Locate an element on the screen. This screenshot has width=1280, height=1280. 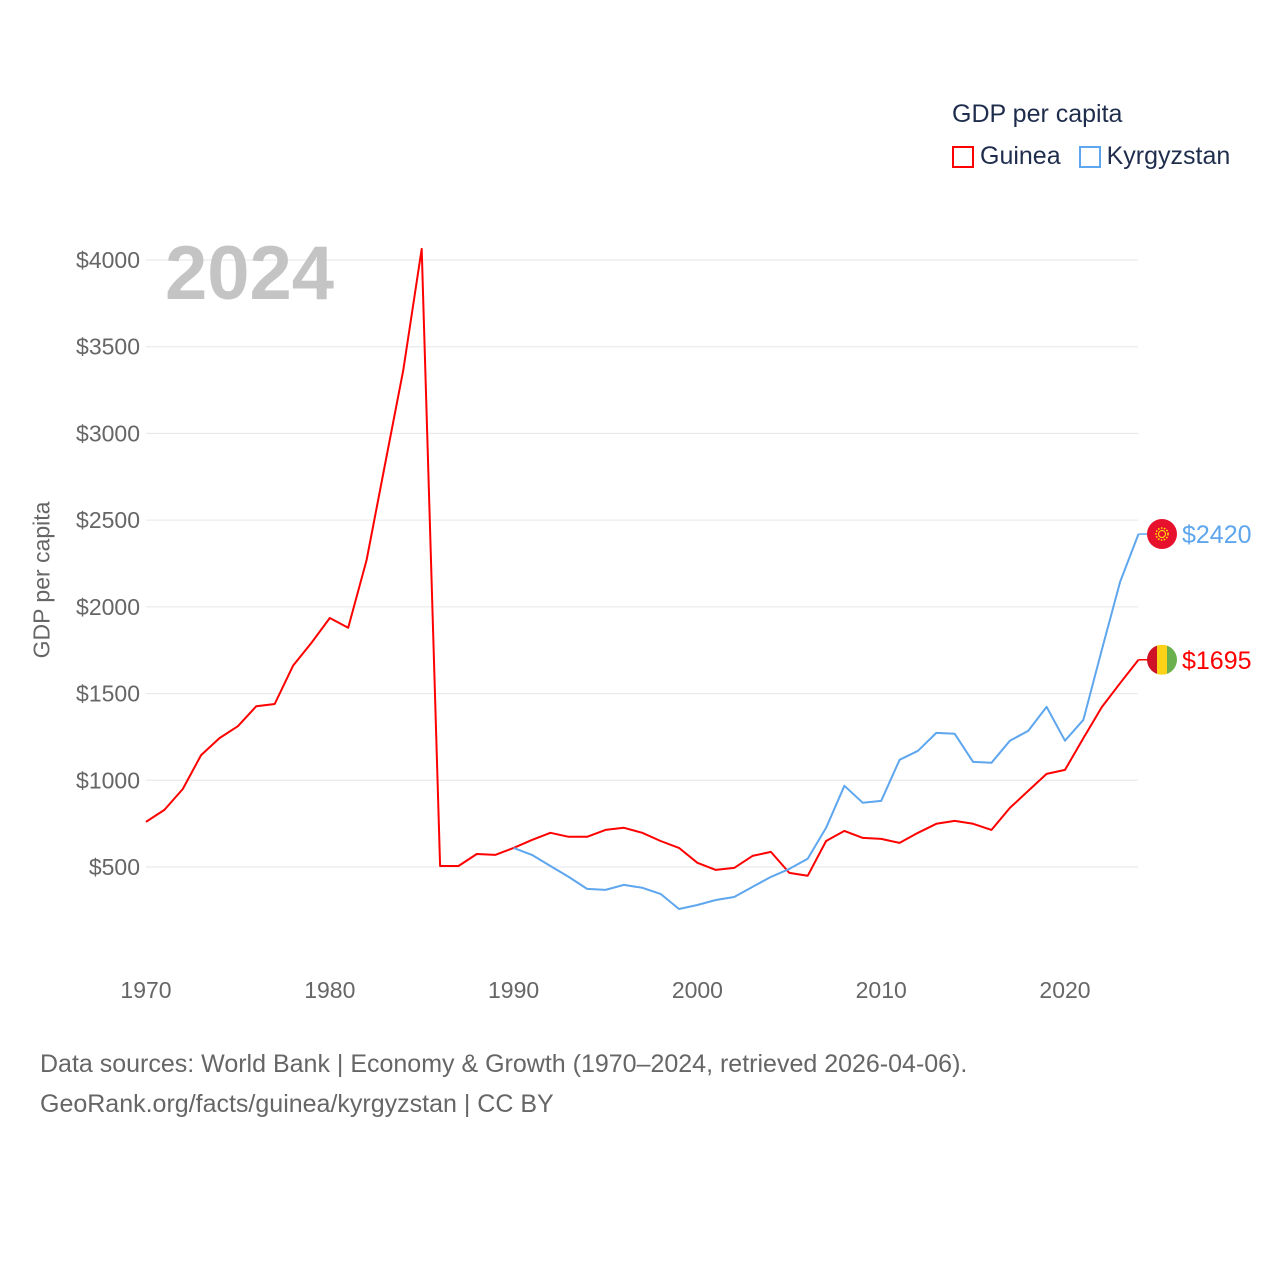
y-tick-label: $3500 is located at coordinates (108, 347).